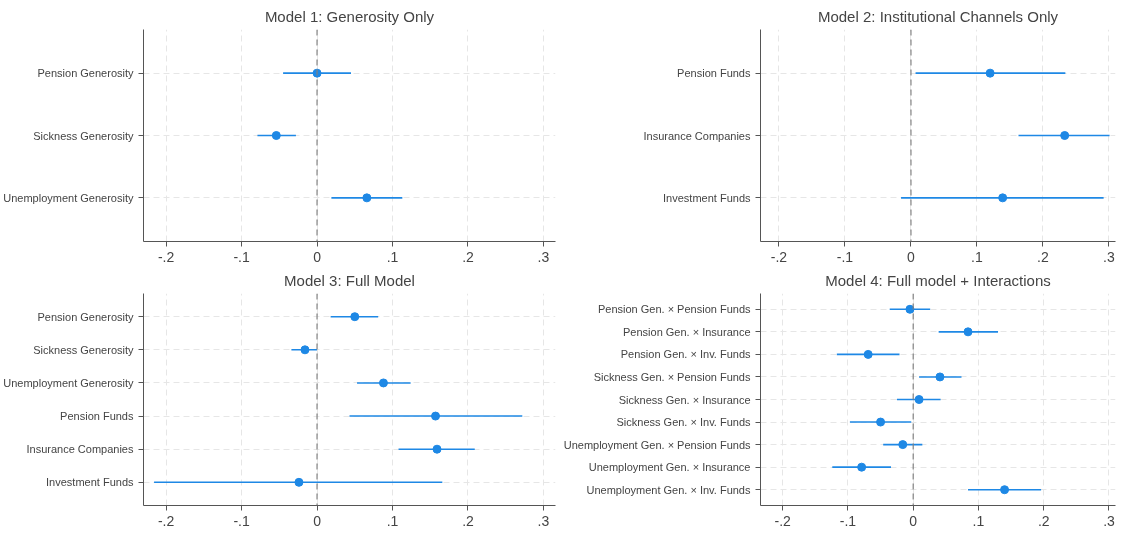 The height and width of the screenshot is (536, 1130). Describe the element at coordinates (684, 399) in the screenshot. I see `y-tick-label: Sickness Gen. × Insurance` at that location.